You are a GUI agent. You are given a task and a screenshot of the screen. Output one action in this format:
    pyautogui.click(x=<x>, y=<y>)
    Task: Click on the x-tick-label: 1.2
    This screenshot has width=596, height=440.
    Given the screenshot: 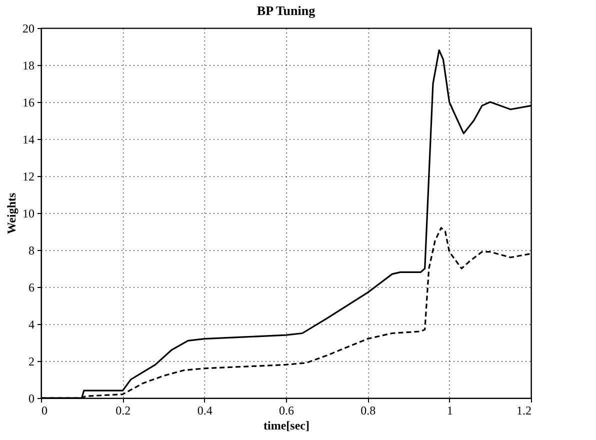 What is the action you would take?
    pyautogui.click(x=524, y=411)
    